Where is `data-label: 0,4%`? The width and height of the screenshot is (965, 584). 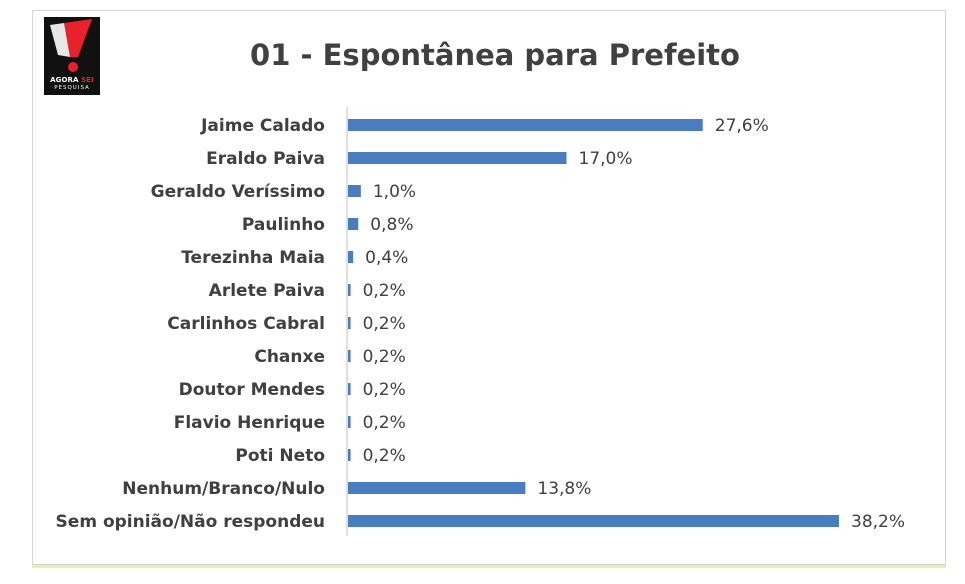 data-label: 0,4% is located at coordinates (386, 258).